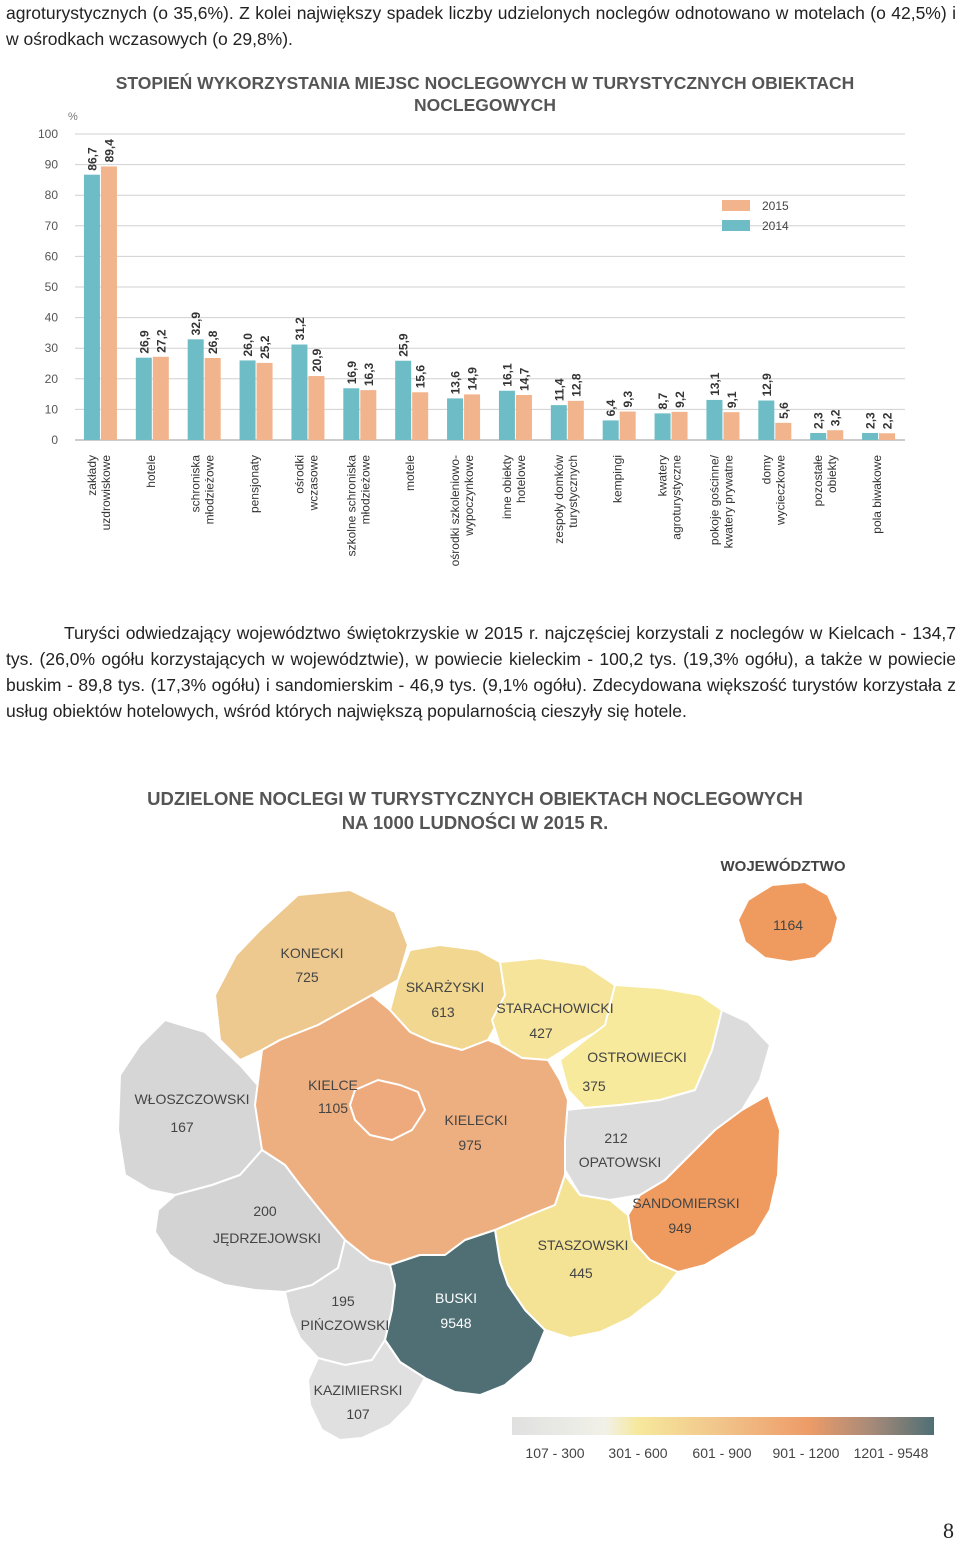  What do you see at coordinates (161, 341) in the screenshot?
I see `bar-value-label: 27,2` at bounding box center [161, 341].